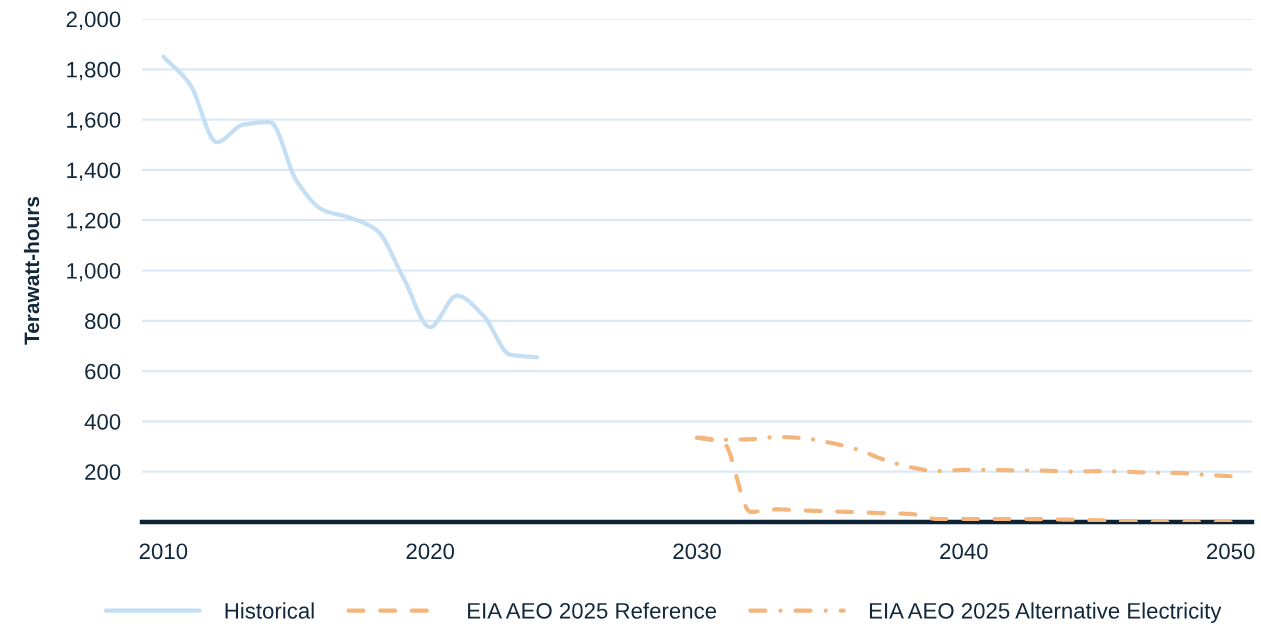 The height and width of the screenshot is (626, 1261). What do you see at coordinates (163, 551) in the screenshot?
I see `x-tick-label: 2010` at bounding box center [163, 551].